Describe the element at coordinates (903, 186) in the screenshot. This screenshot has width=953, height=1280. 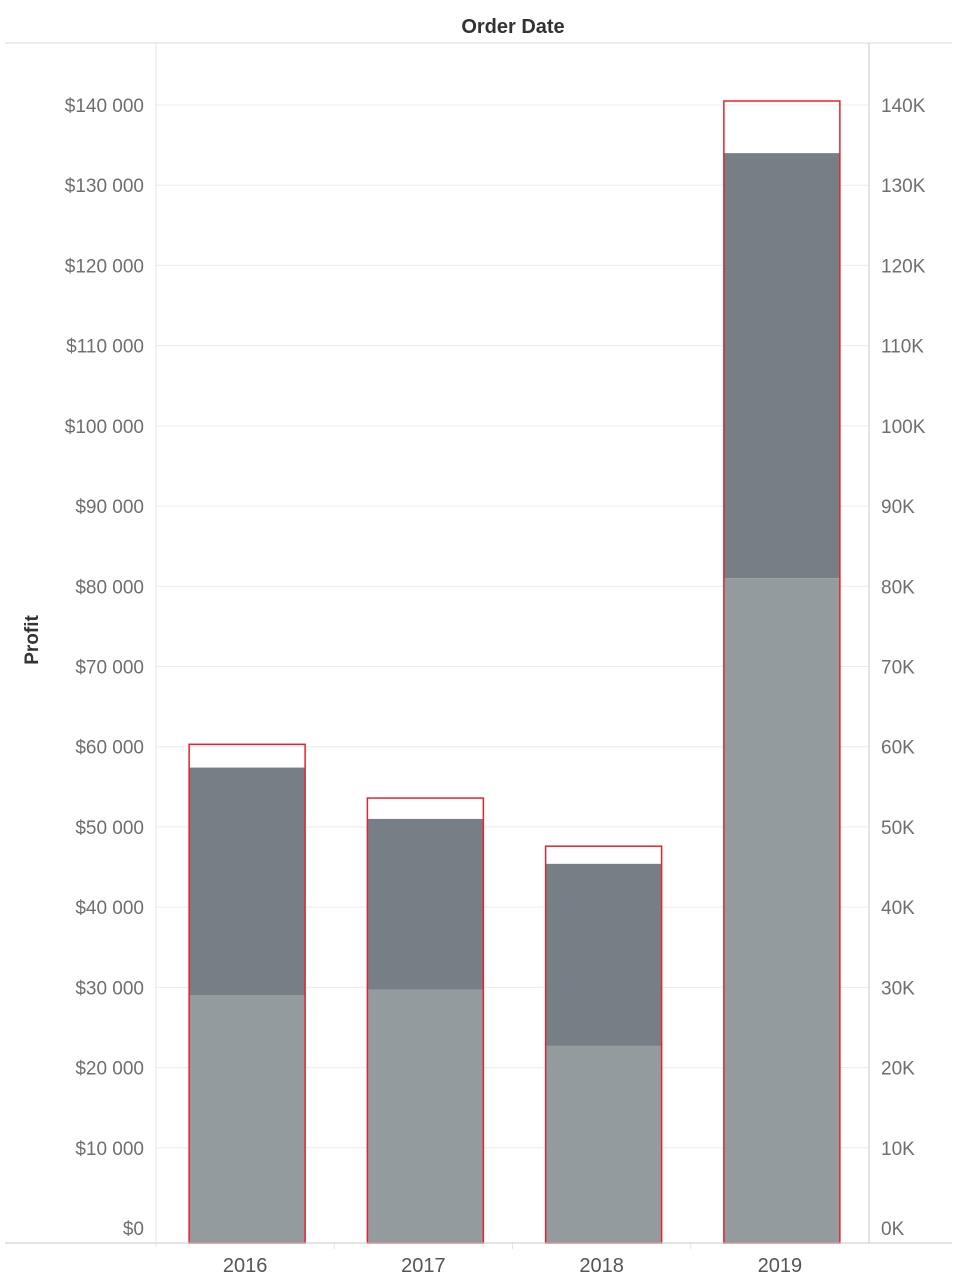
I see `y-tick-label-right: 130K` at that location.